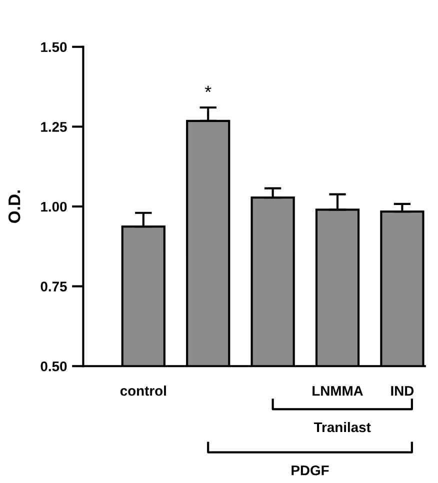  I want to click on y-tick-label: 0.50, so click(53, 366).